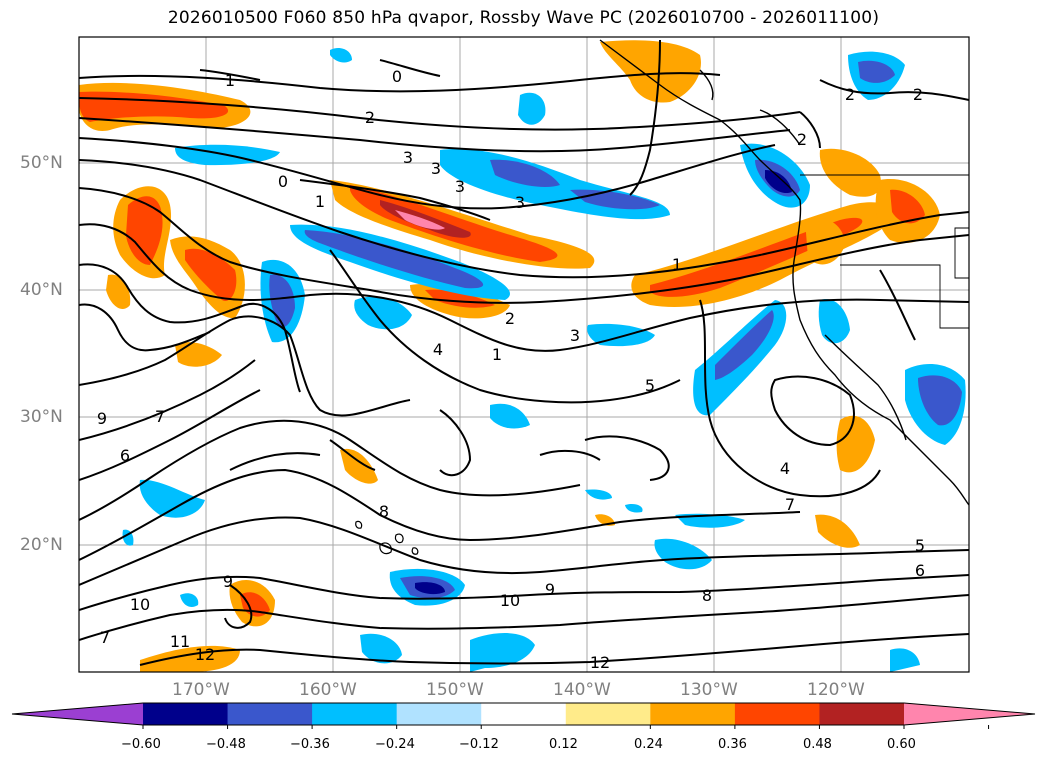 The height and width of the screenshot is (765, 1047). Describe the element at coordinates (387, 537) in the screenshot. I see `hawaii-islands` at that location.